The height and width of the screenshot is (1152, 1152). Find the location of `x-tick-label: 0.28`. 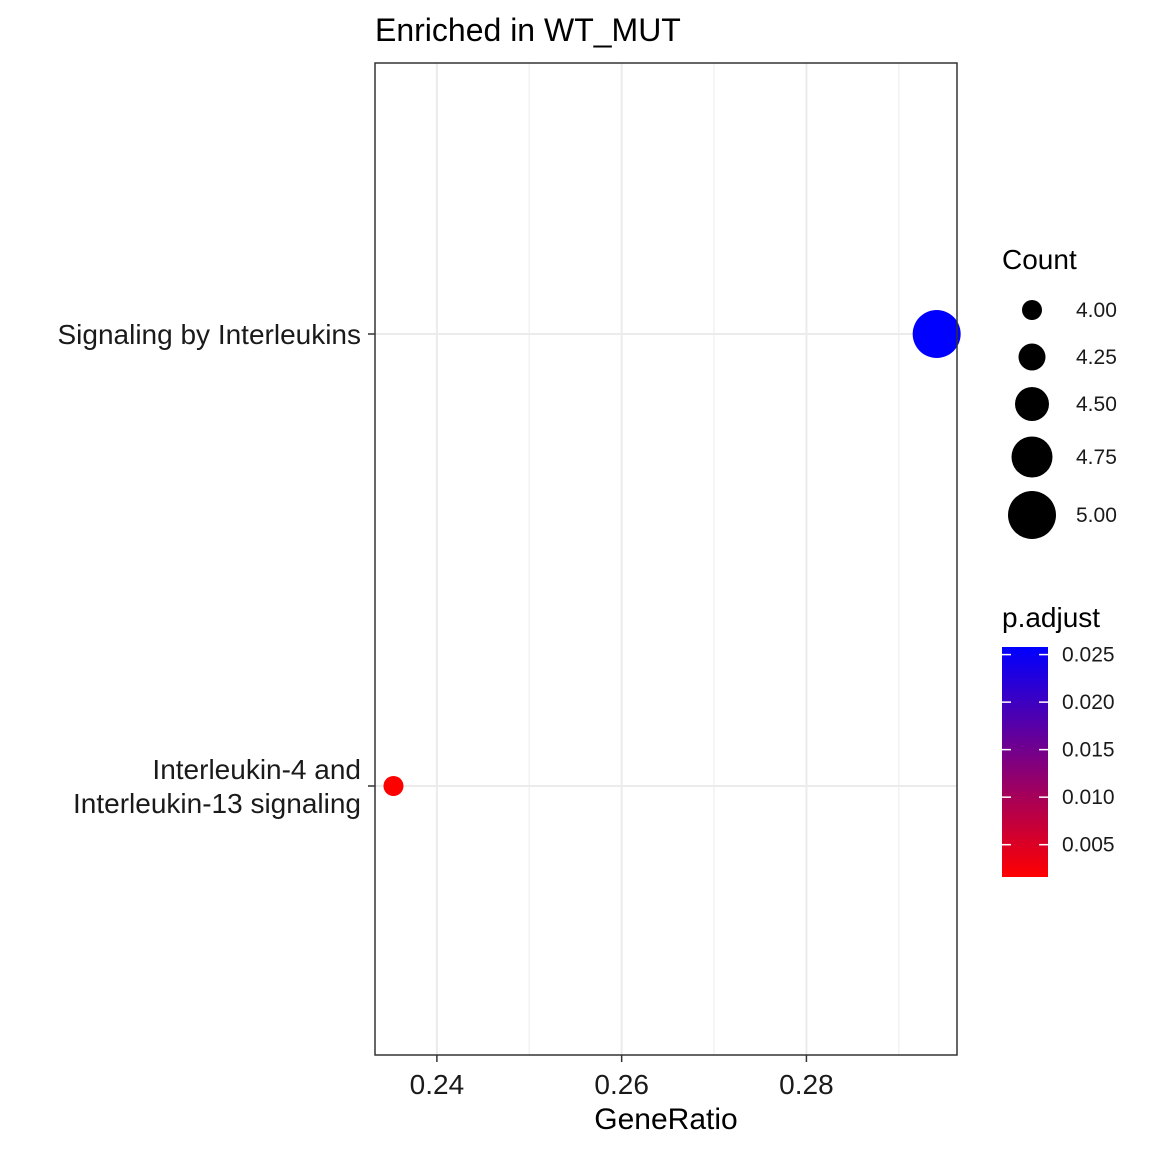

x-tick-label: 0.28 is located at coordinates (806, 1084).